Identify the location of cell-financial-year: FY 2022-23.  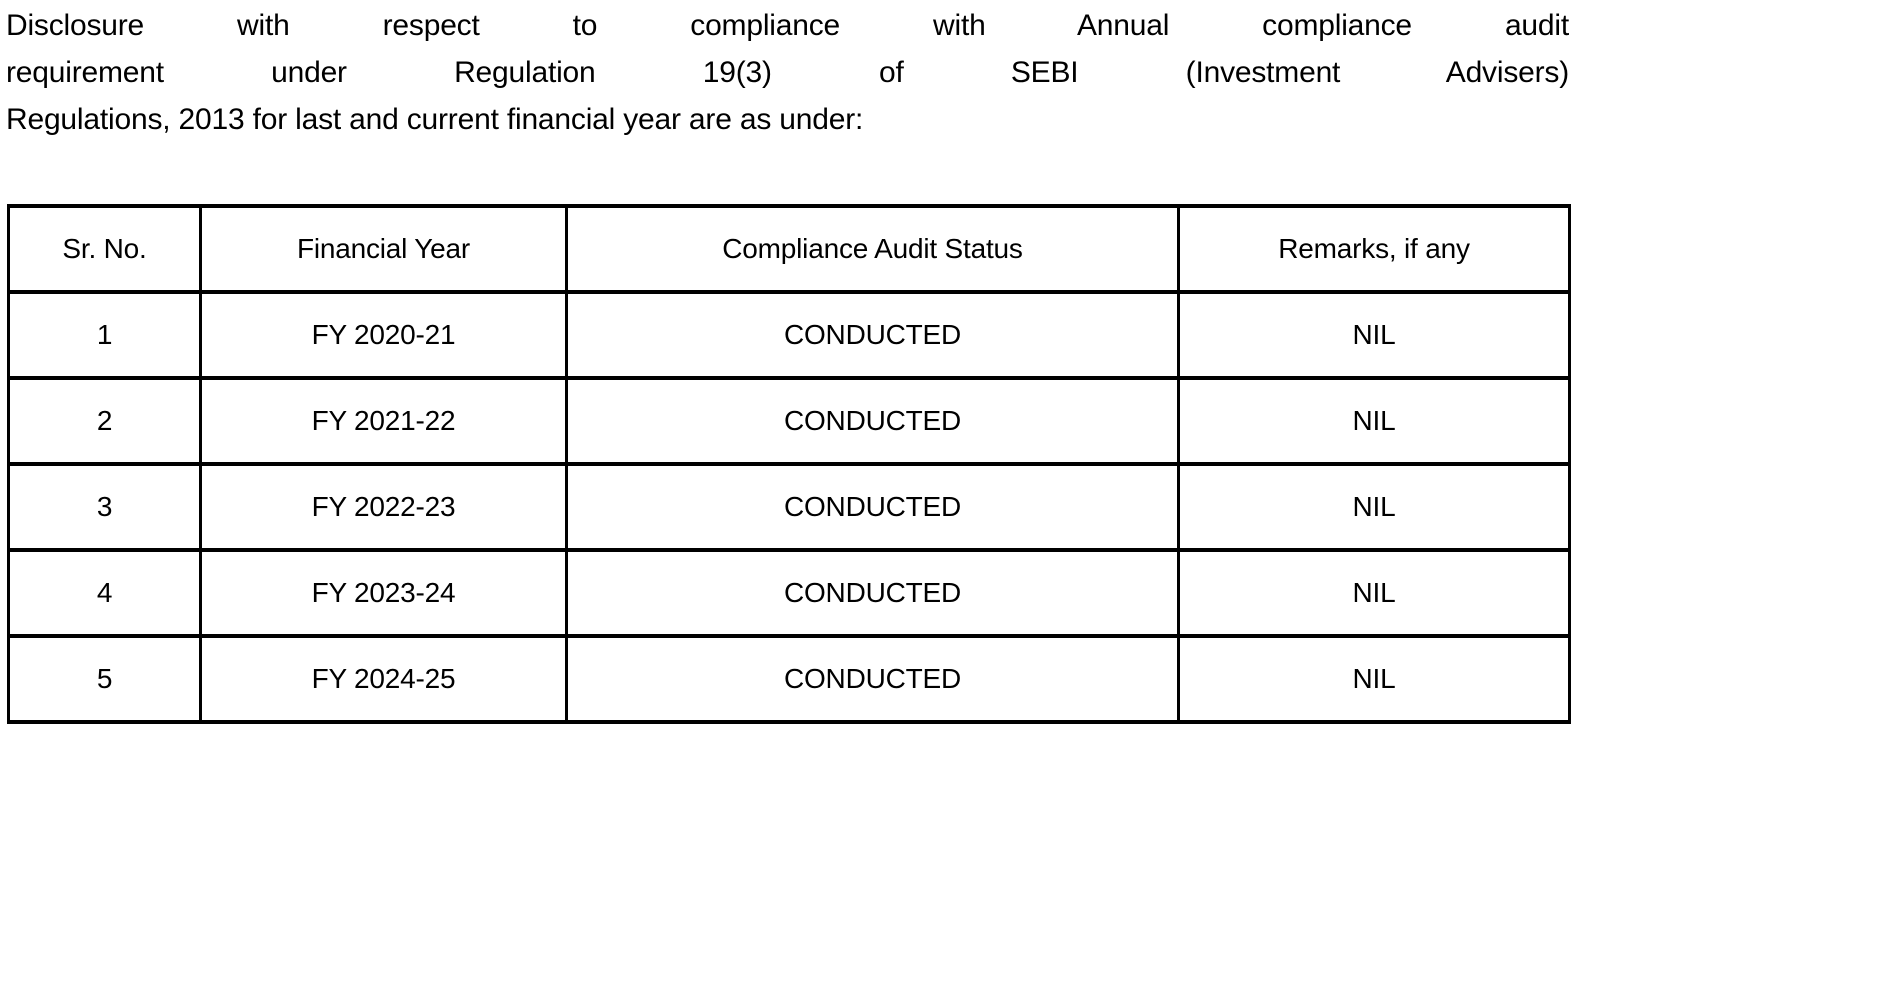
(383, 507).